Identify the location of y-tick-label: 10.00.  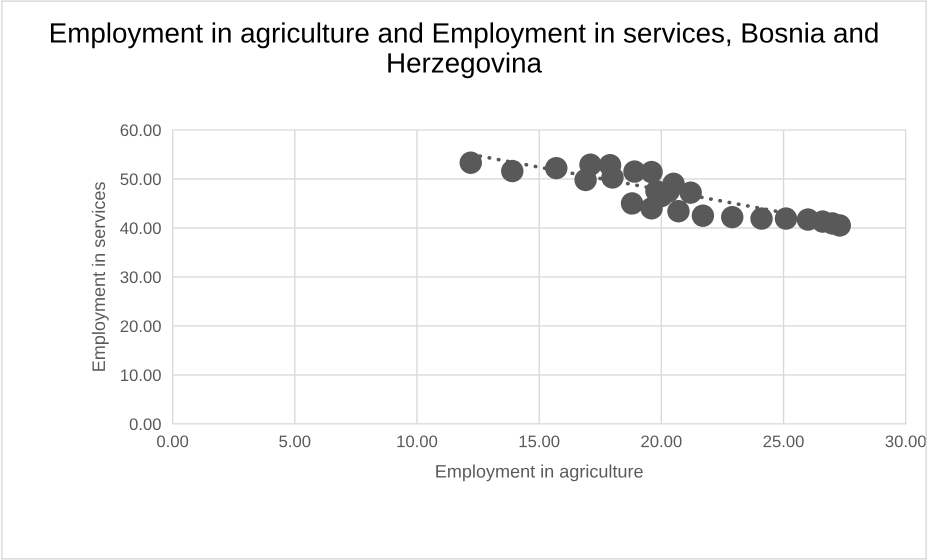
(141, 375).